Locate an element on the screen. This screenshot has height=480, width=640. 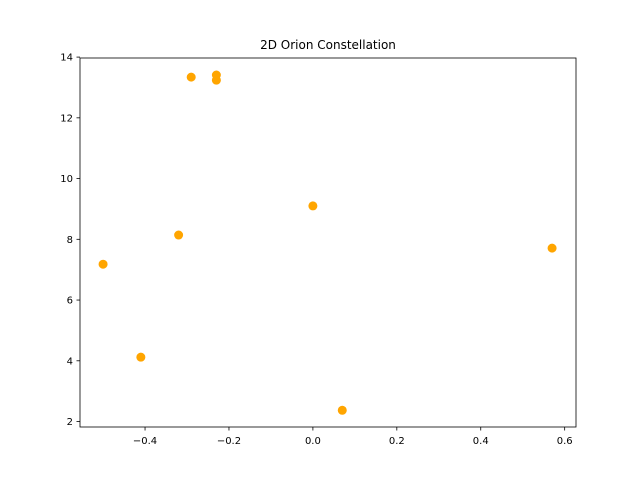
y-tick-label: 8 is located at coordinates (70, 240).